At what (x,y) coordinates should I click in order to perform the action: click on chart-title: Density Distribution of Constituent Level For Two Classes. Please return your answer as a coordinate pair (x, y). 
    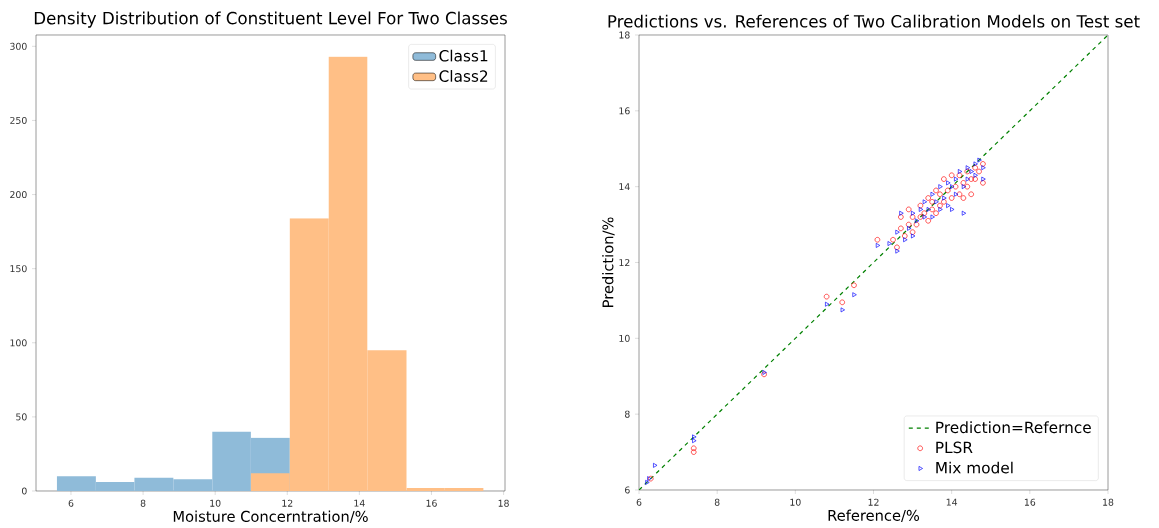
    Looking at the image, I should click on (270, 19).